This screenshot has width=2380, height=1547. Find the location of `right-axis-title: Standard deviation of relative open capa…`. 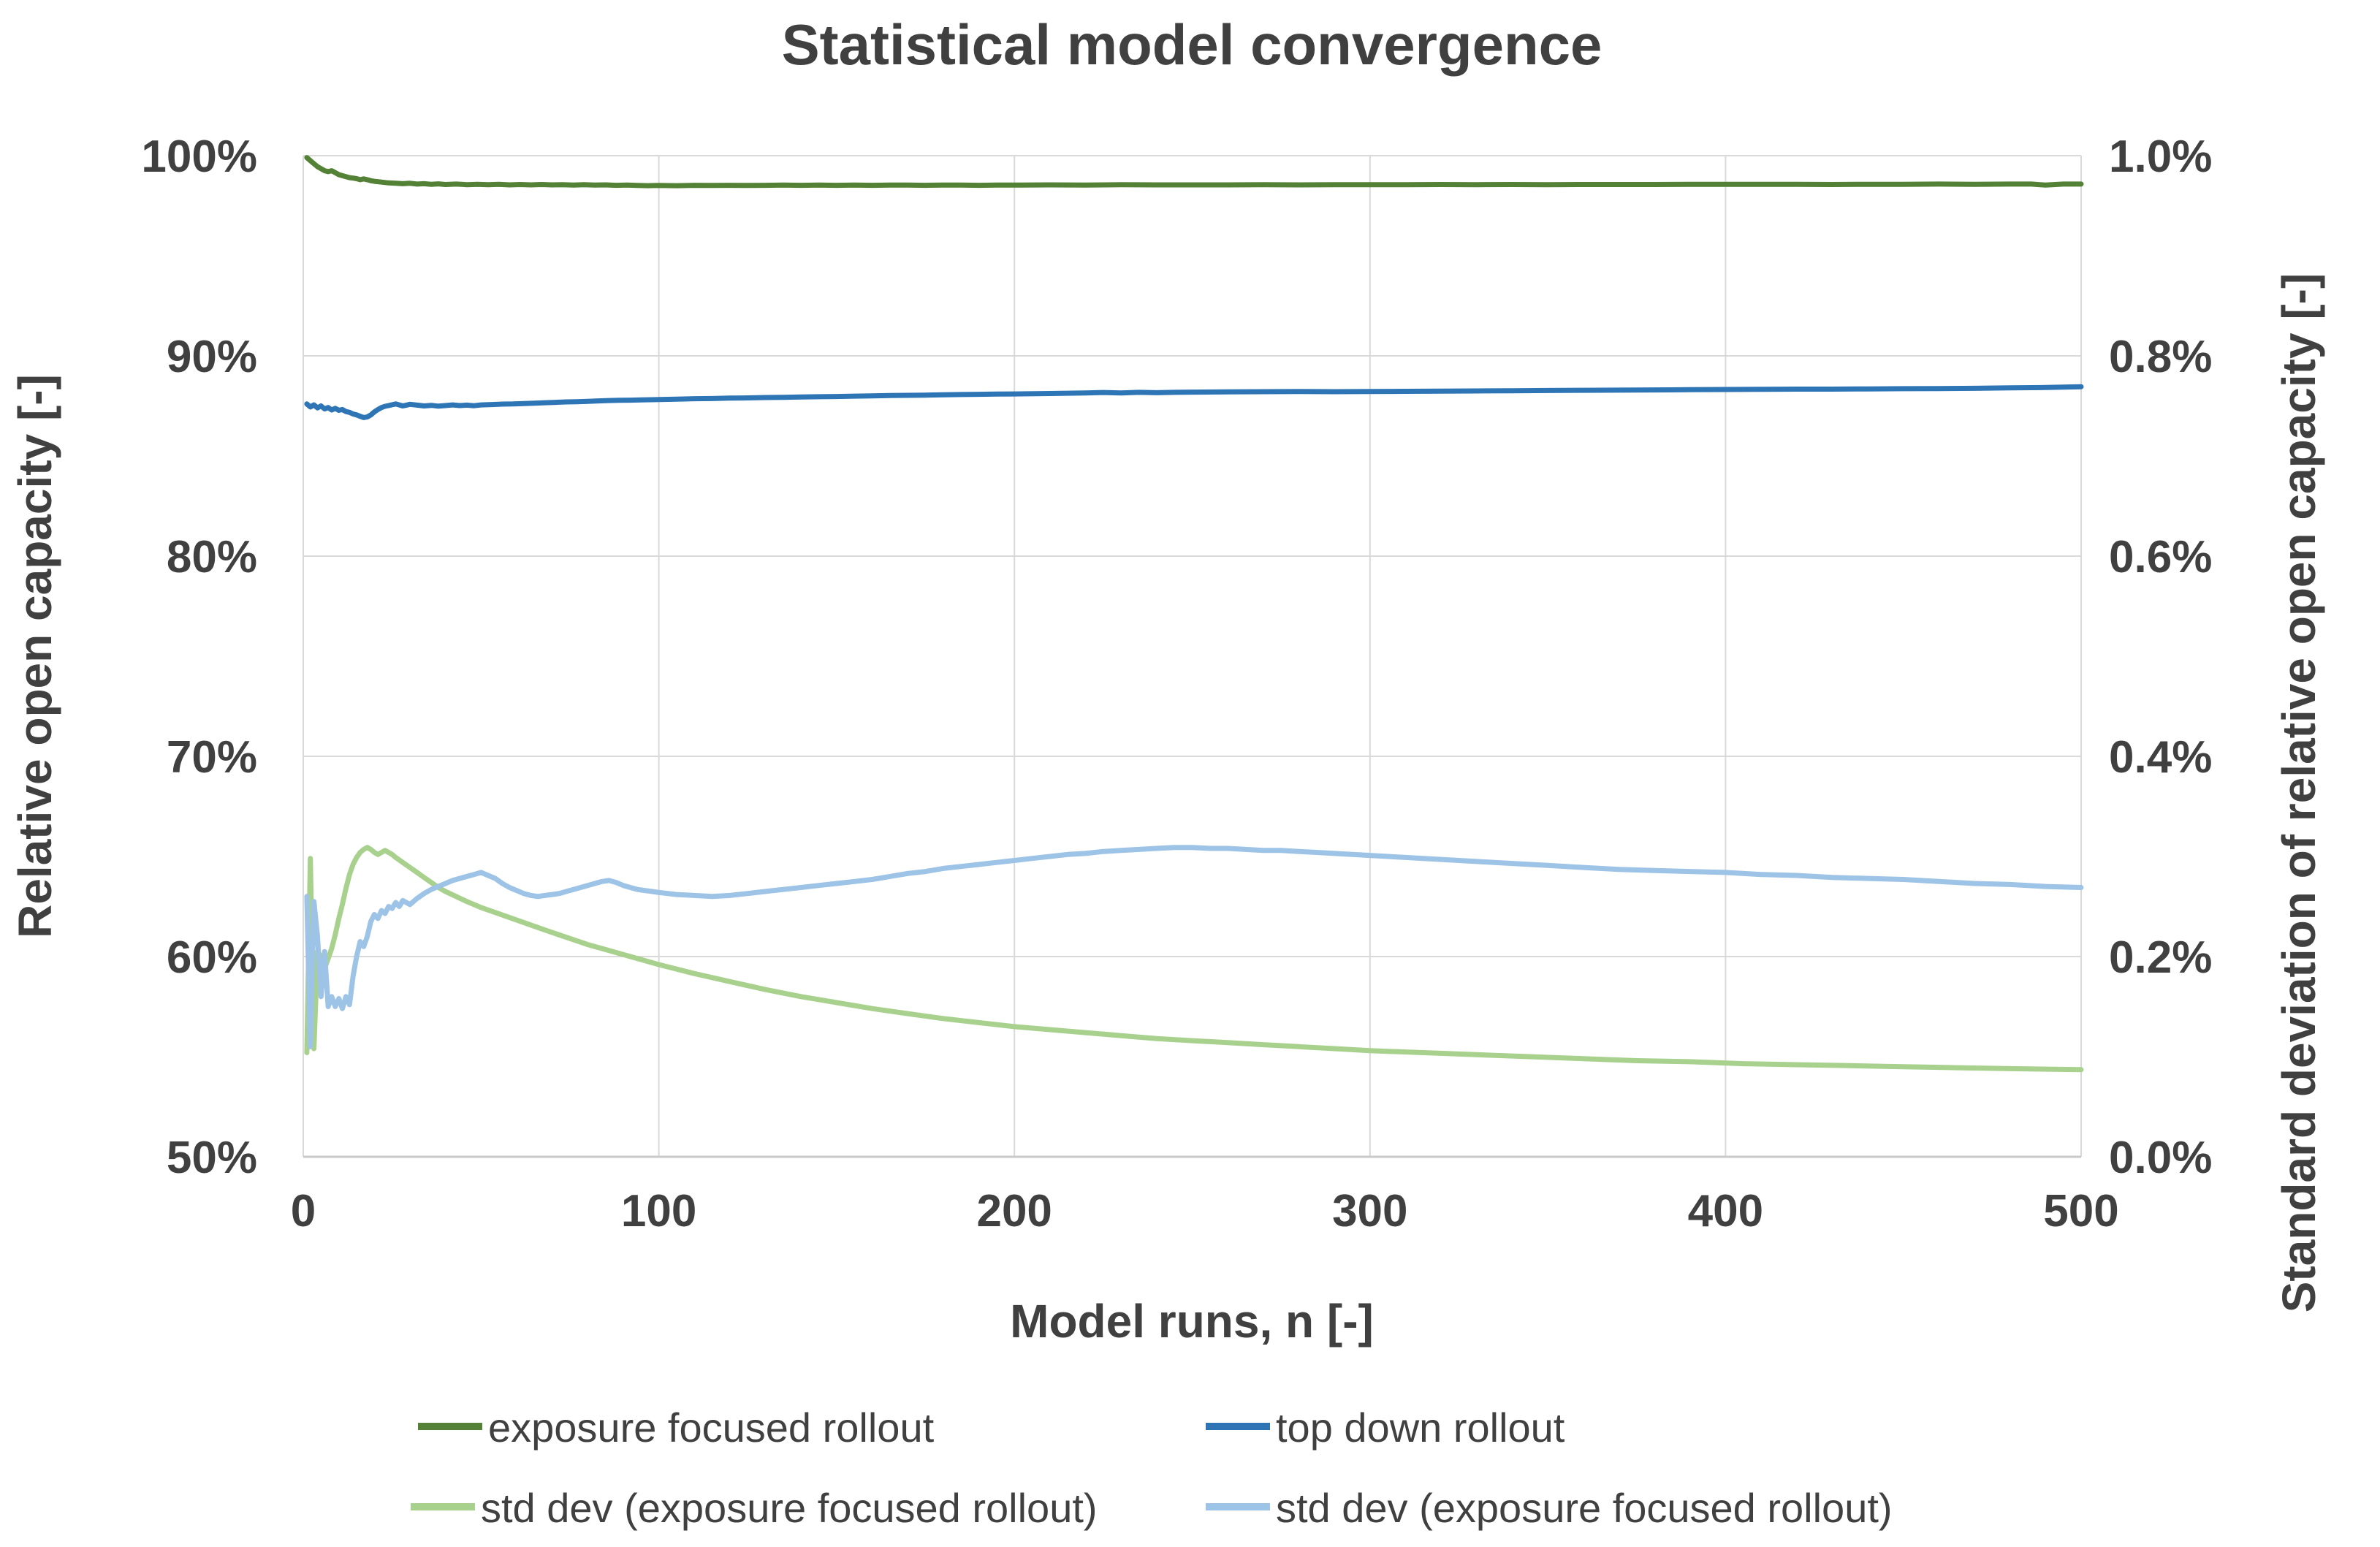

right-axis-title: Standard deviation of relative open capa… is located at coordinates (2299, 793).